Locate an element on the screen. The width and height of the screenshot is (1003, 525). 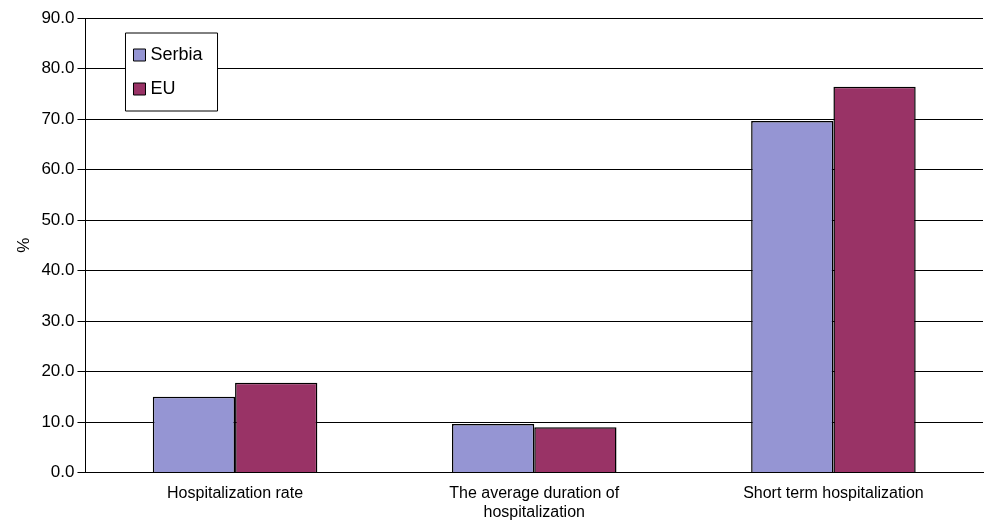
x-tick-label: Hospitalization rate is located at coordinates (235, 492).